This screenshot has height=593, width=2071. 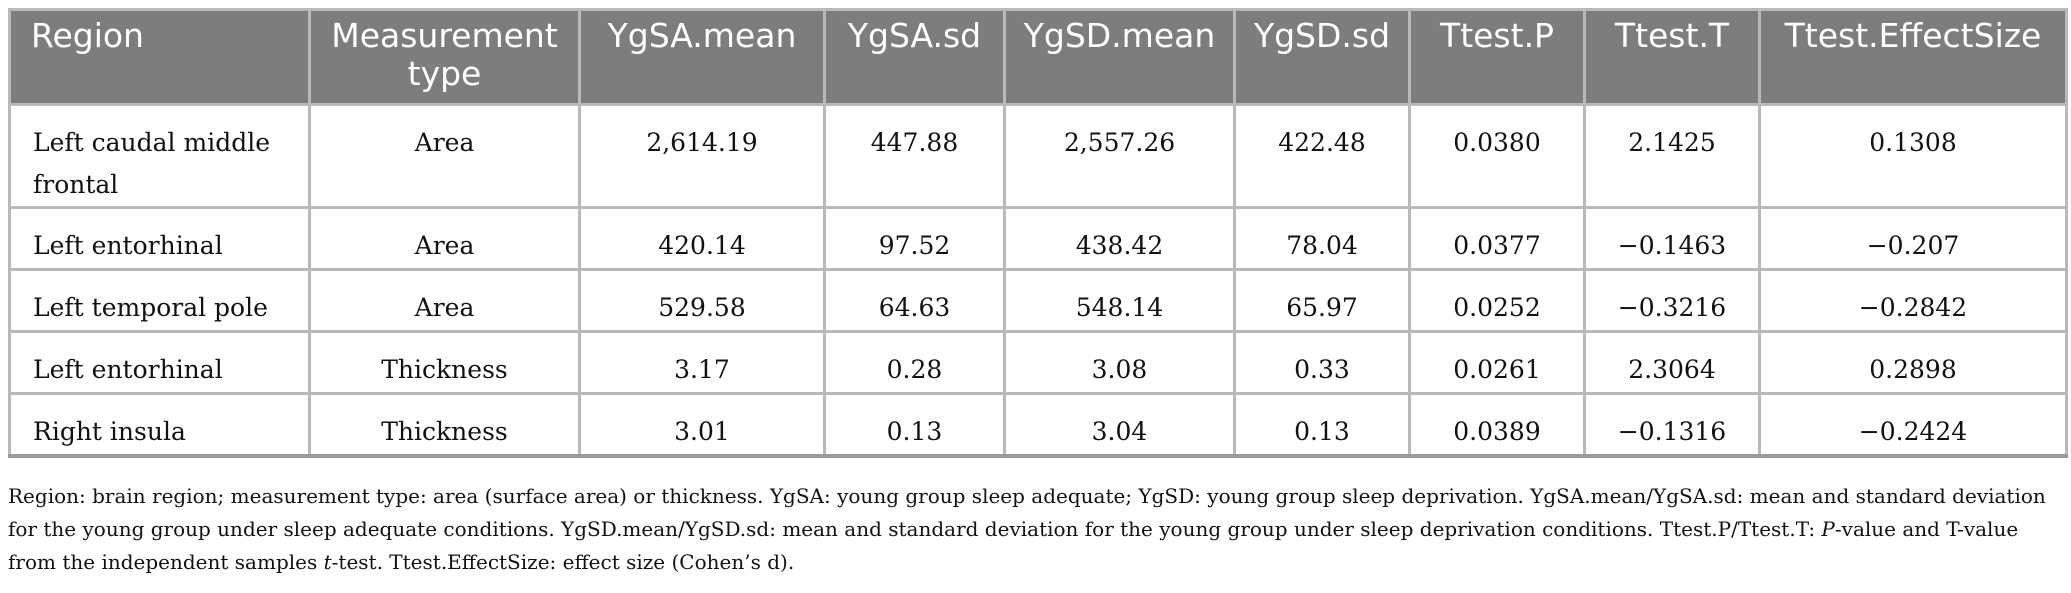 What do you see at coordinates (1672, 56) in the screenshot?
I see `header-ttest-t: Ttest.T` at bounding box center [1672, 56].